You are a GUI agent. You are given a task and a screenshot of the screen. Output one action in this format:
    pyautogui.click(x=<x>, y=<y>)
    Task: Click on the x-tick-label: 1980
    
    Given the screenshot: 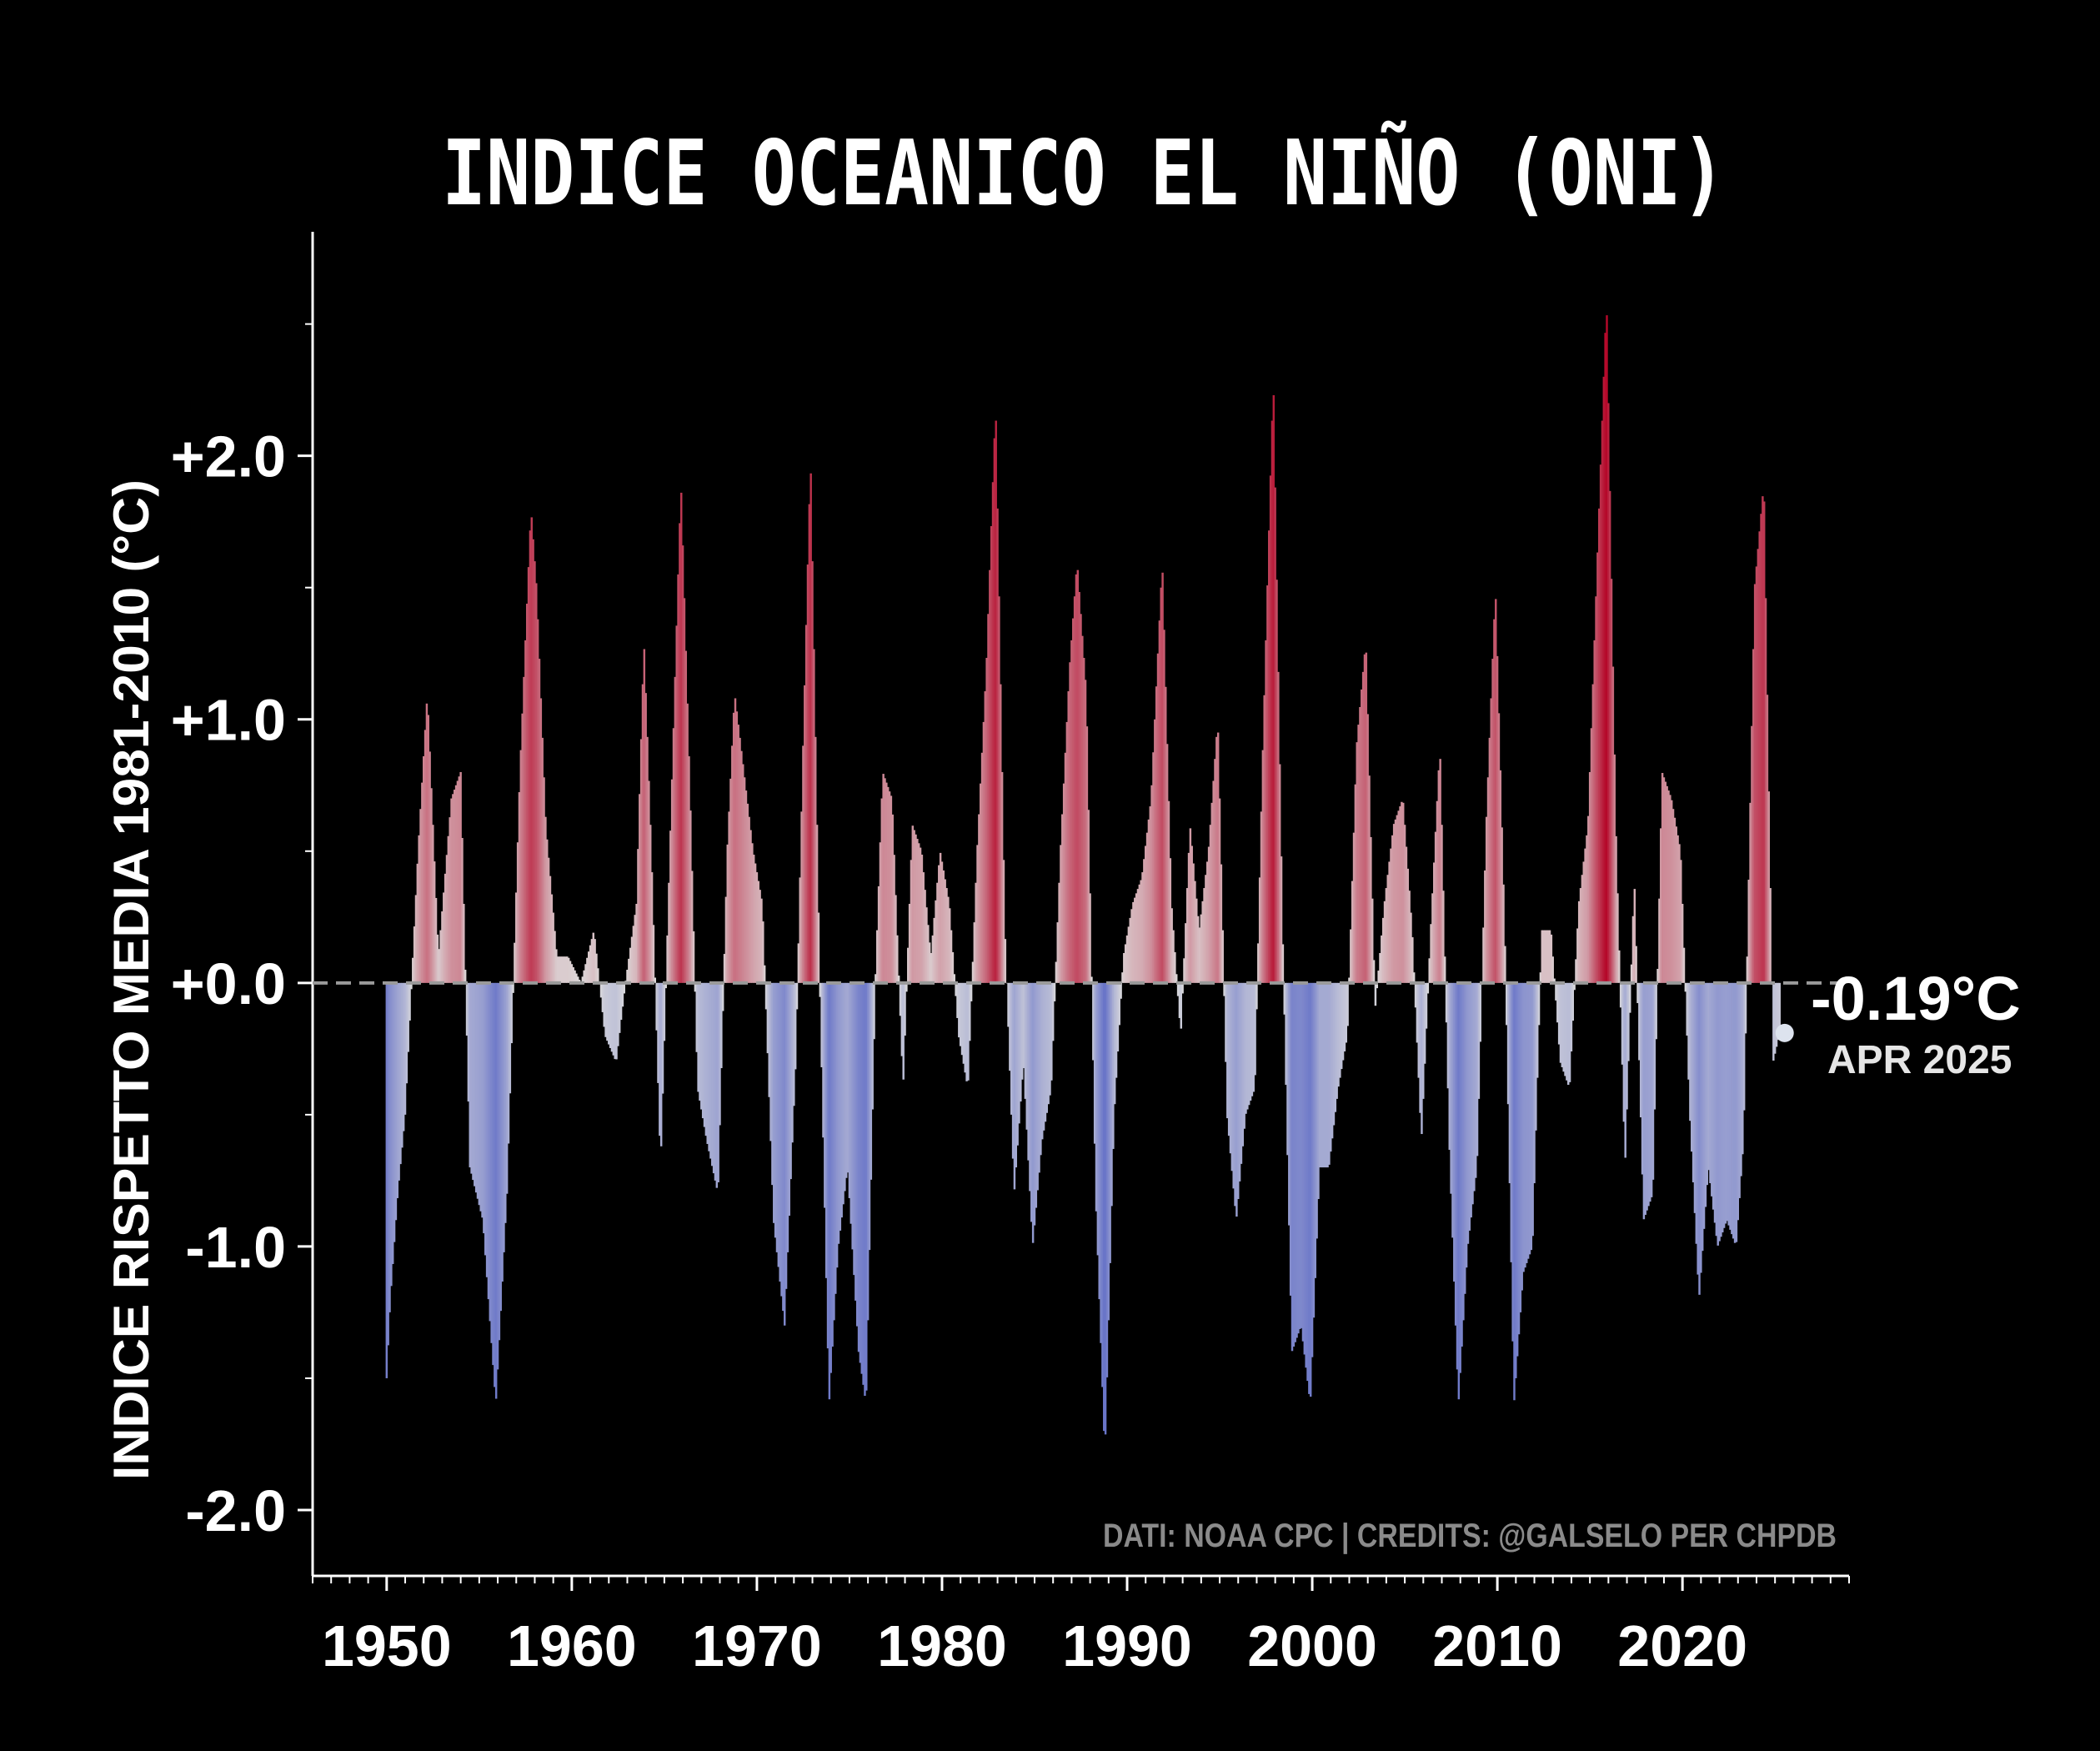 What is the action you would take?
    pyautogui.click(x=942, y=1645)
    